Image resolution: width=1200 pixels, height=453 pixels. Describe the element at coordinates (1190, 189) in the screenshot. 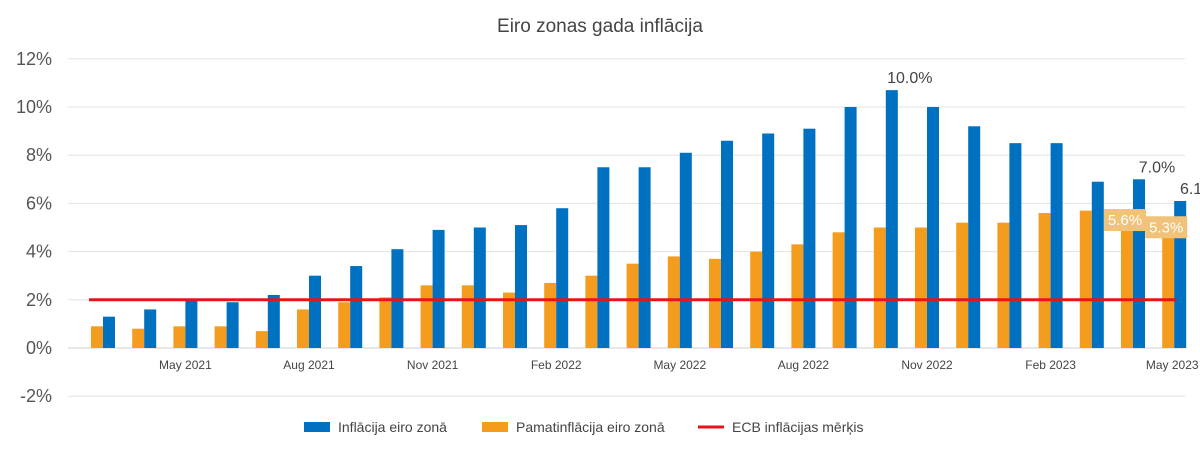

I see `data-label: 6.1%` at that location.